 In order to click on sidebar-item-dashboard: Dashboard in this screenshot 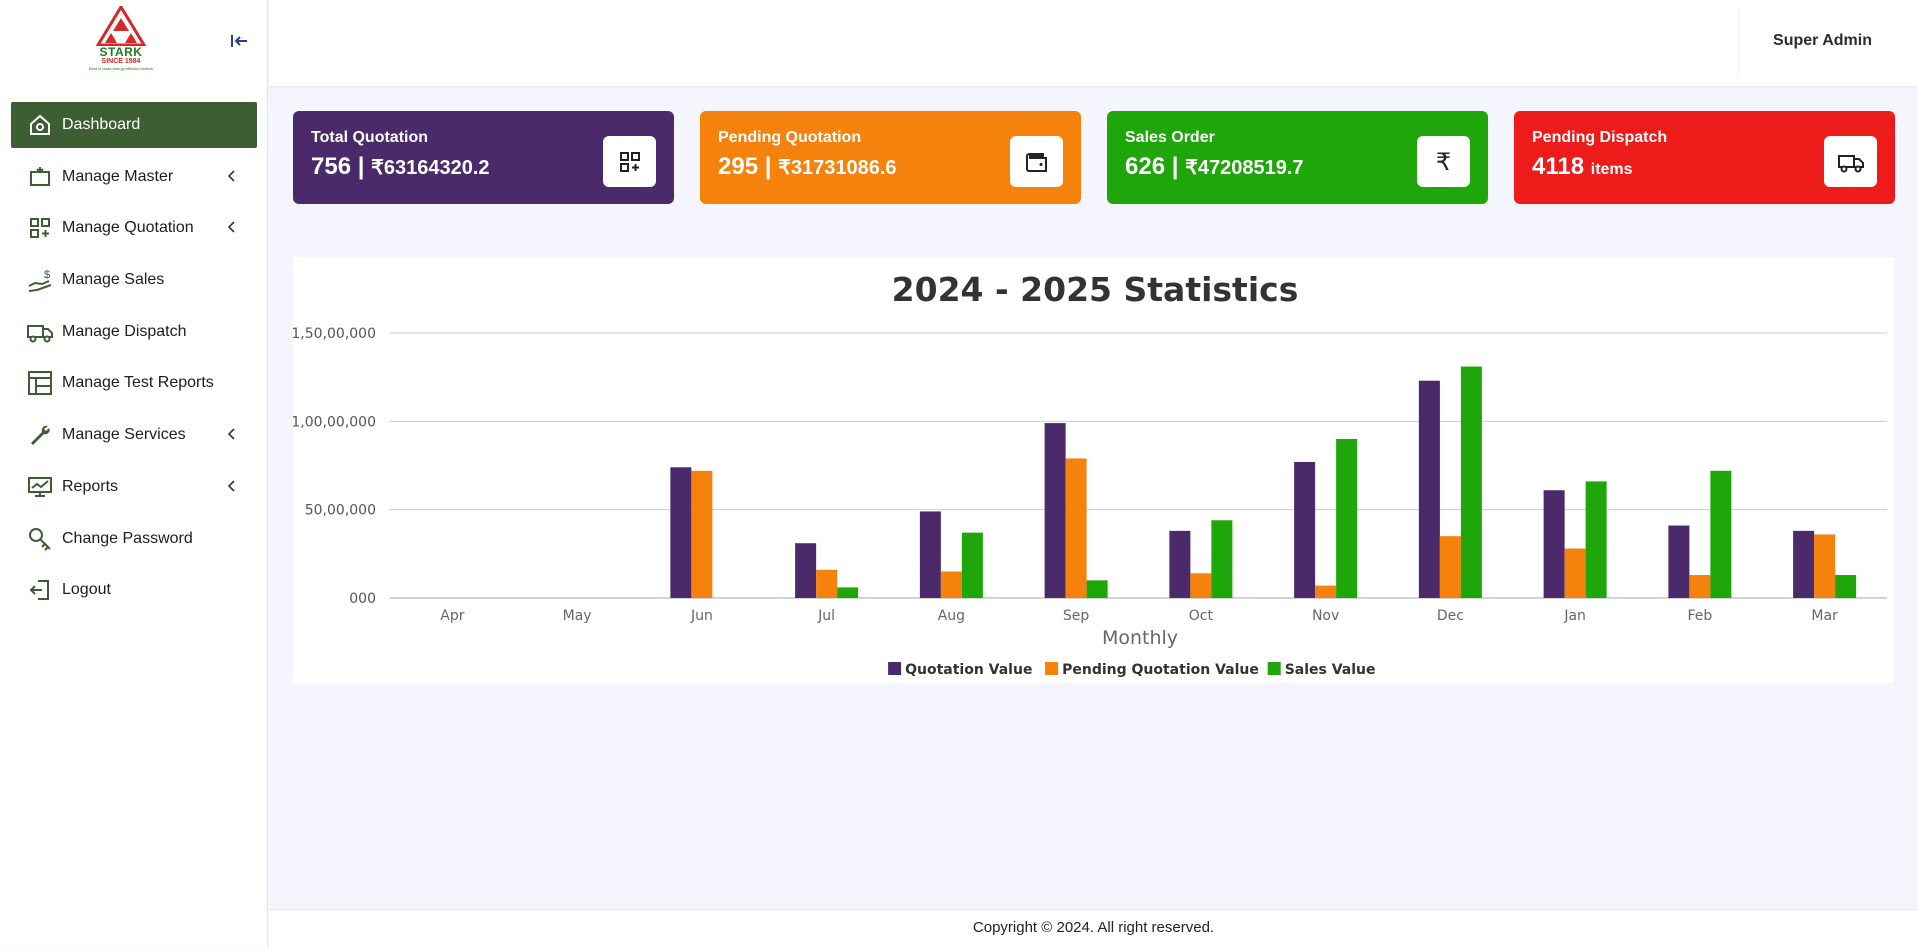, I will do `click(134, 125)`.